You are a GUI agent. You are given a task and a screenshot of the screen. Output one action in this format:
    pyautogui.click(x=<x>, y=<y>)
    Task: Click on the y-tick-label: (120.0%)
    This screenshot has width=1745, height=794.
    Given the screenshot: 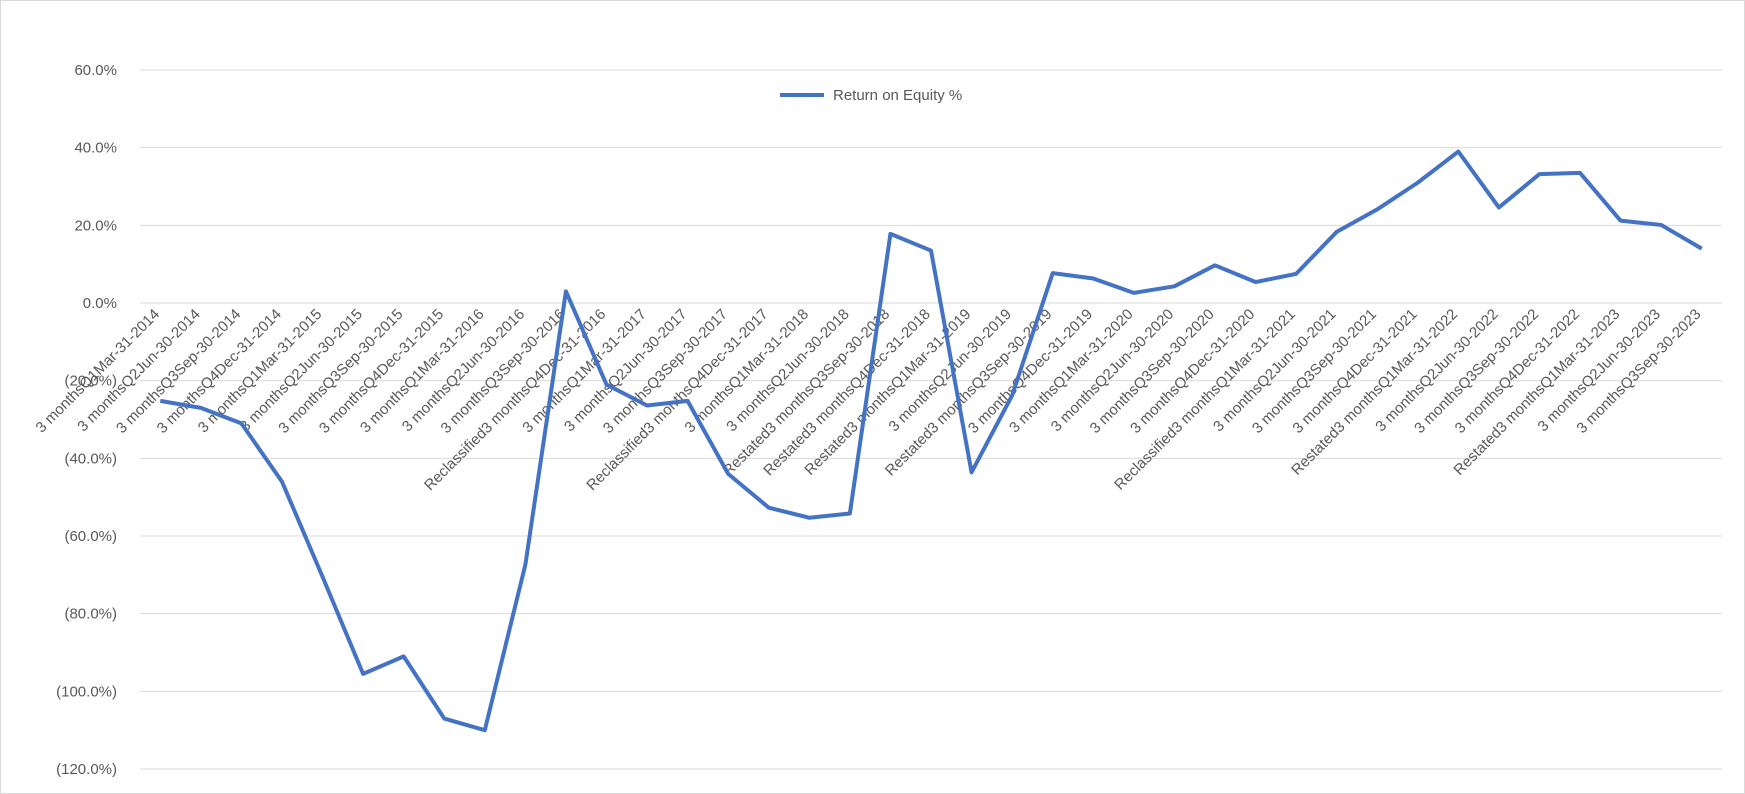 What is the action you would take?
    pyautogui.click(x=86, y=769)
    